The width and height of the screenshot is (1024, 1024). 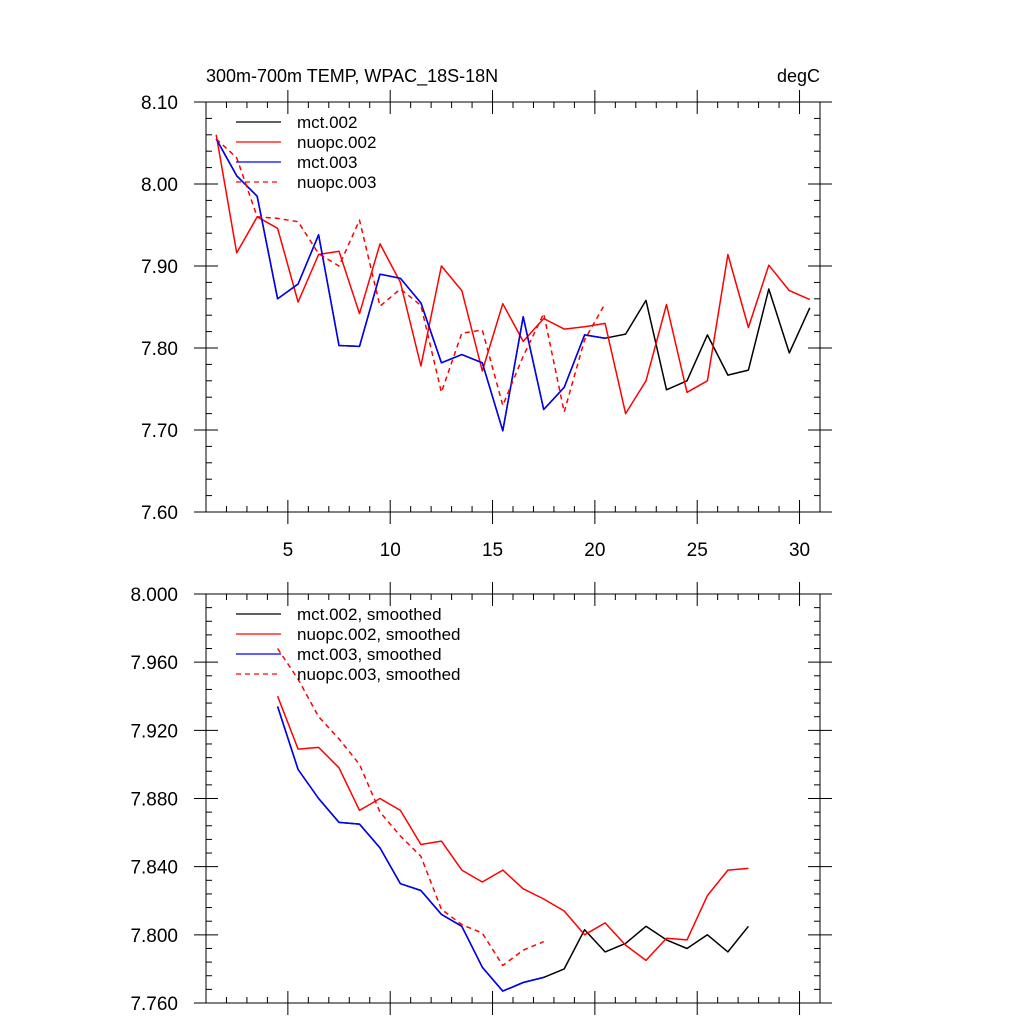 What do you see at coordinates (154, 936) in the screenshot?
I see `y-tick-label: 7.800` at bounding box center [154, 936].